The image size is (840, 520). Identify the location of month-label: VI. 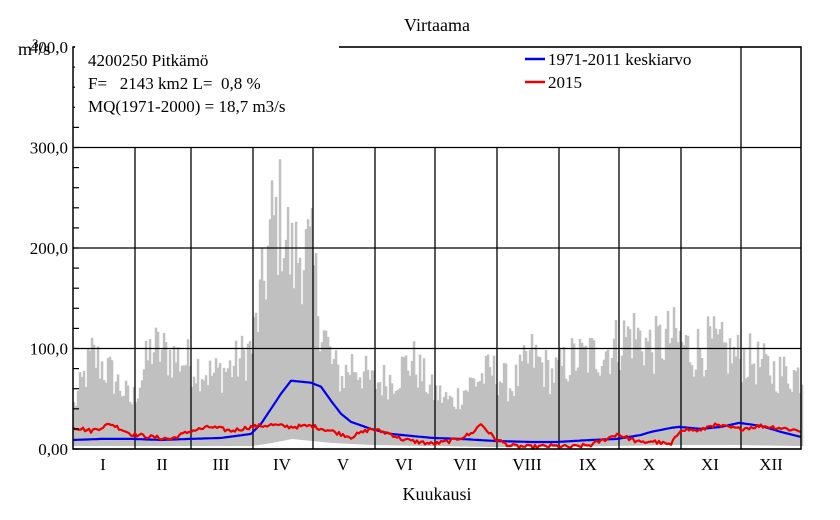
(404, 464).